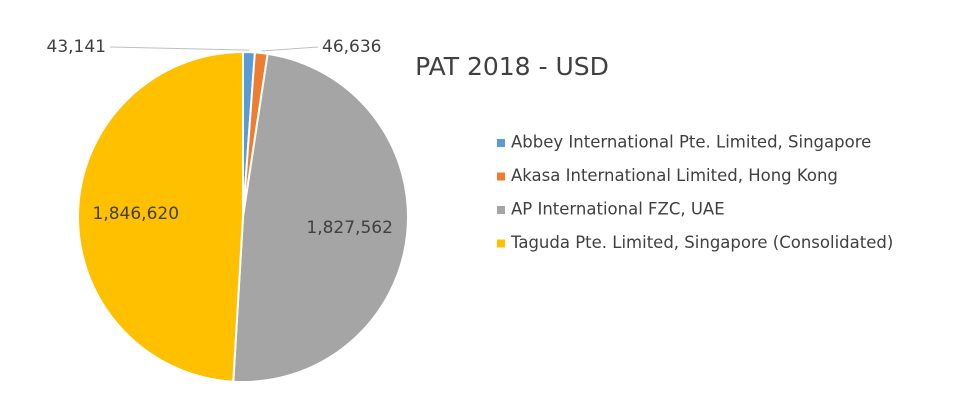 The width and height of the screenshot is (958, 411). I want to click on chart-title: PAT 2018 - USD, so click(512, 66).